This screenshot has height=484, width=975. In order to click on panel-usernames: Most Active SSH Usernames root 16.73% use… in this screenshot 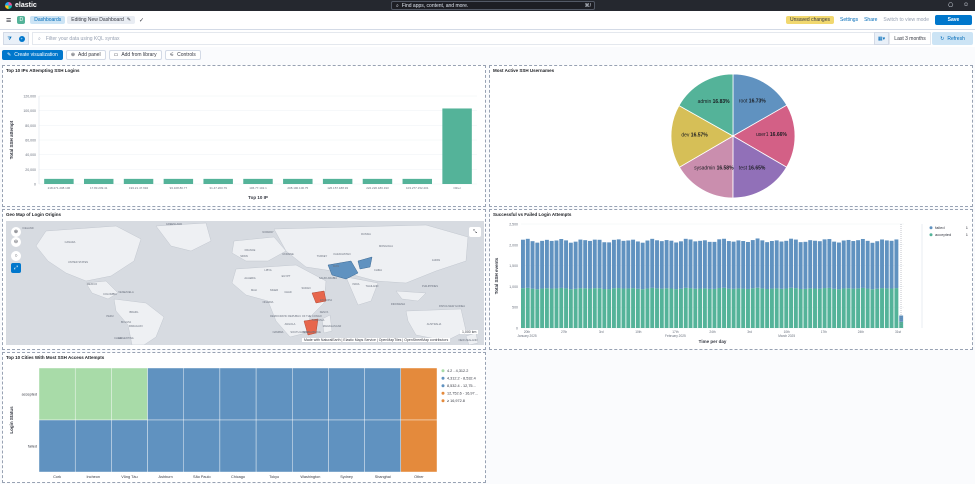, I will do `click(731, 136)`.